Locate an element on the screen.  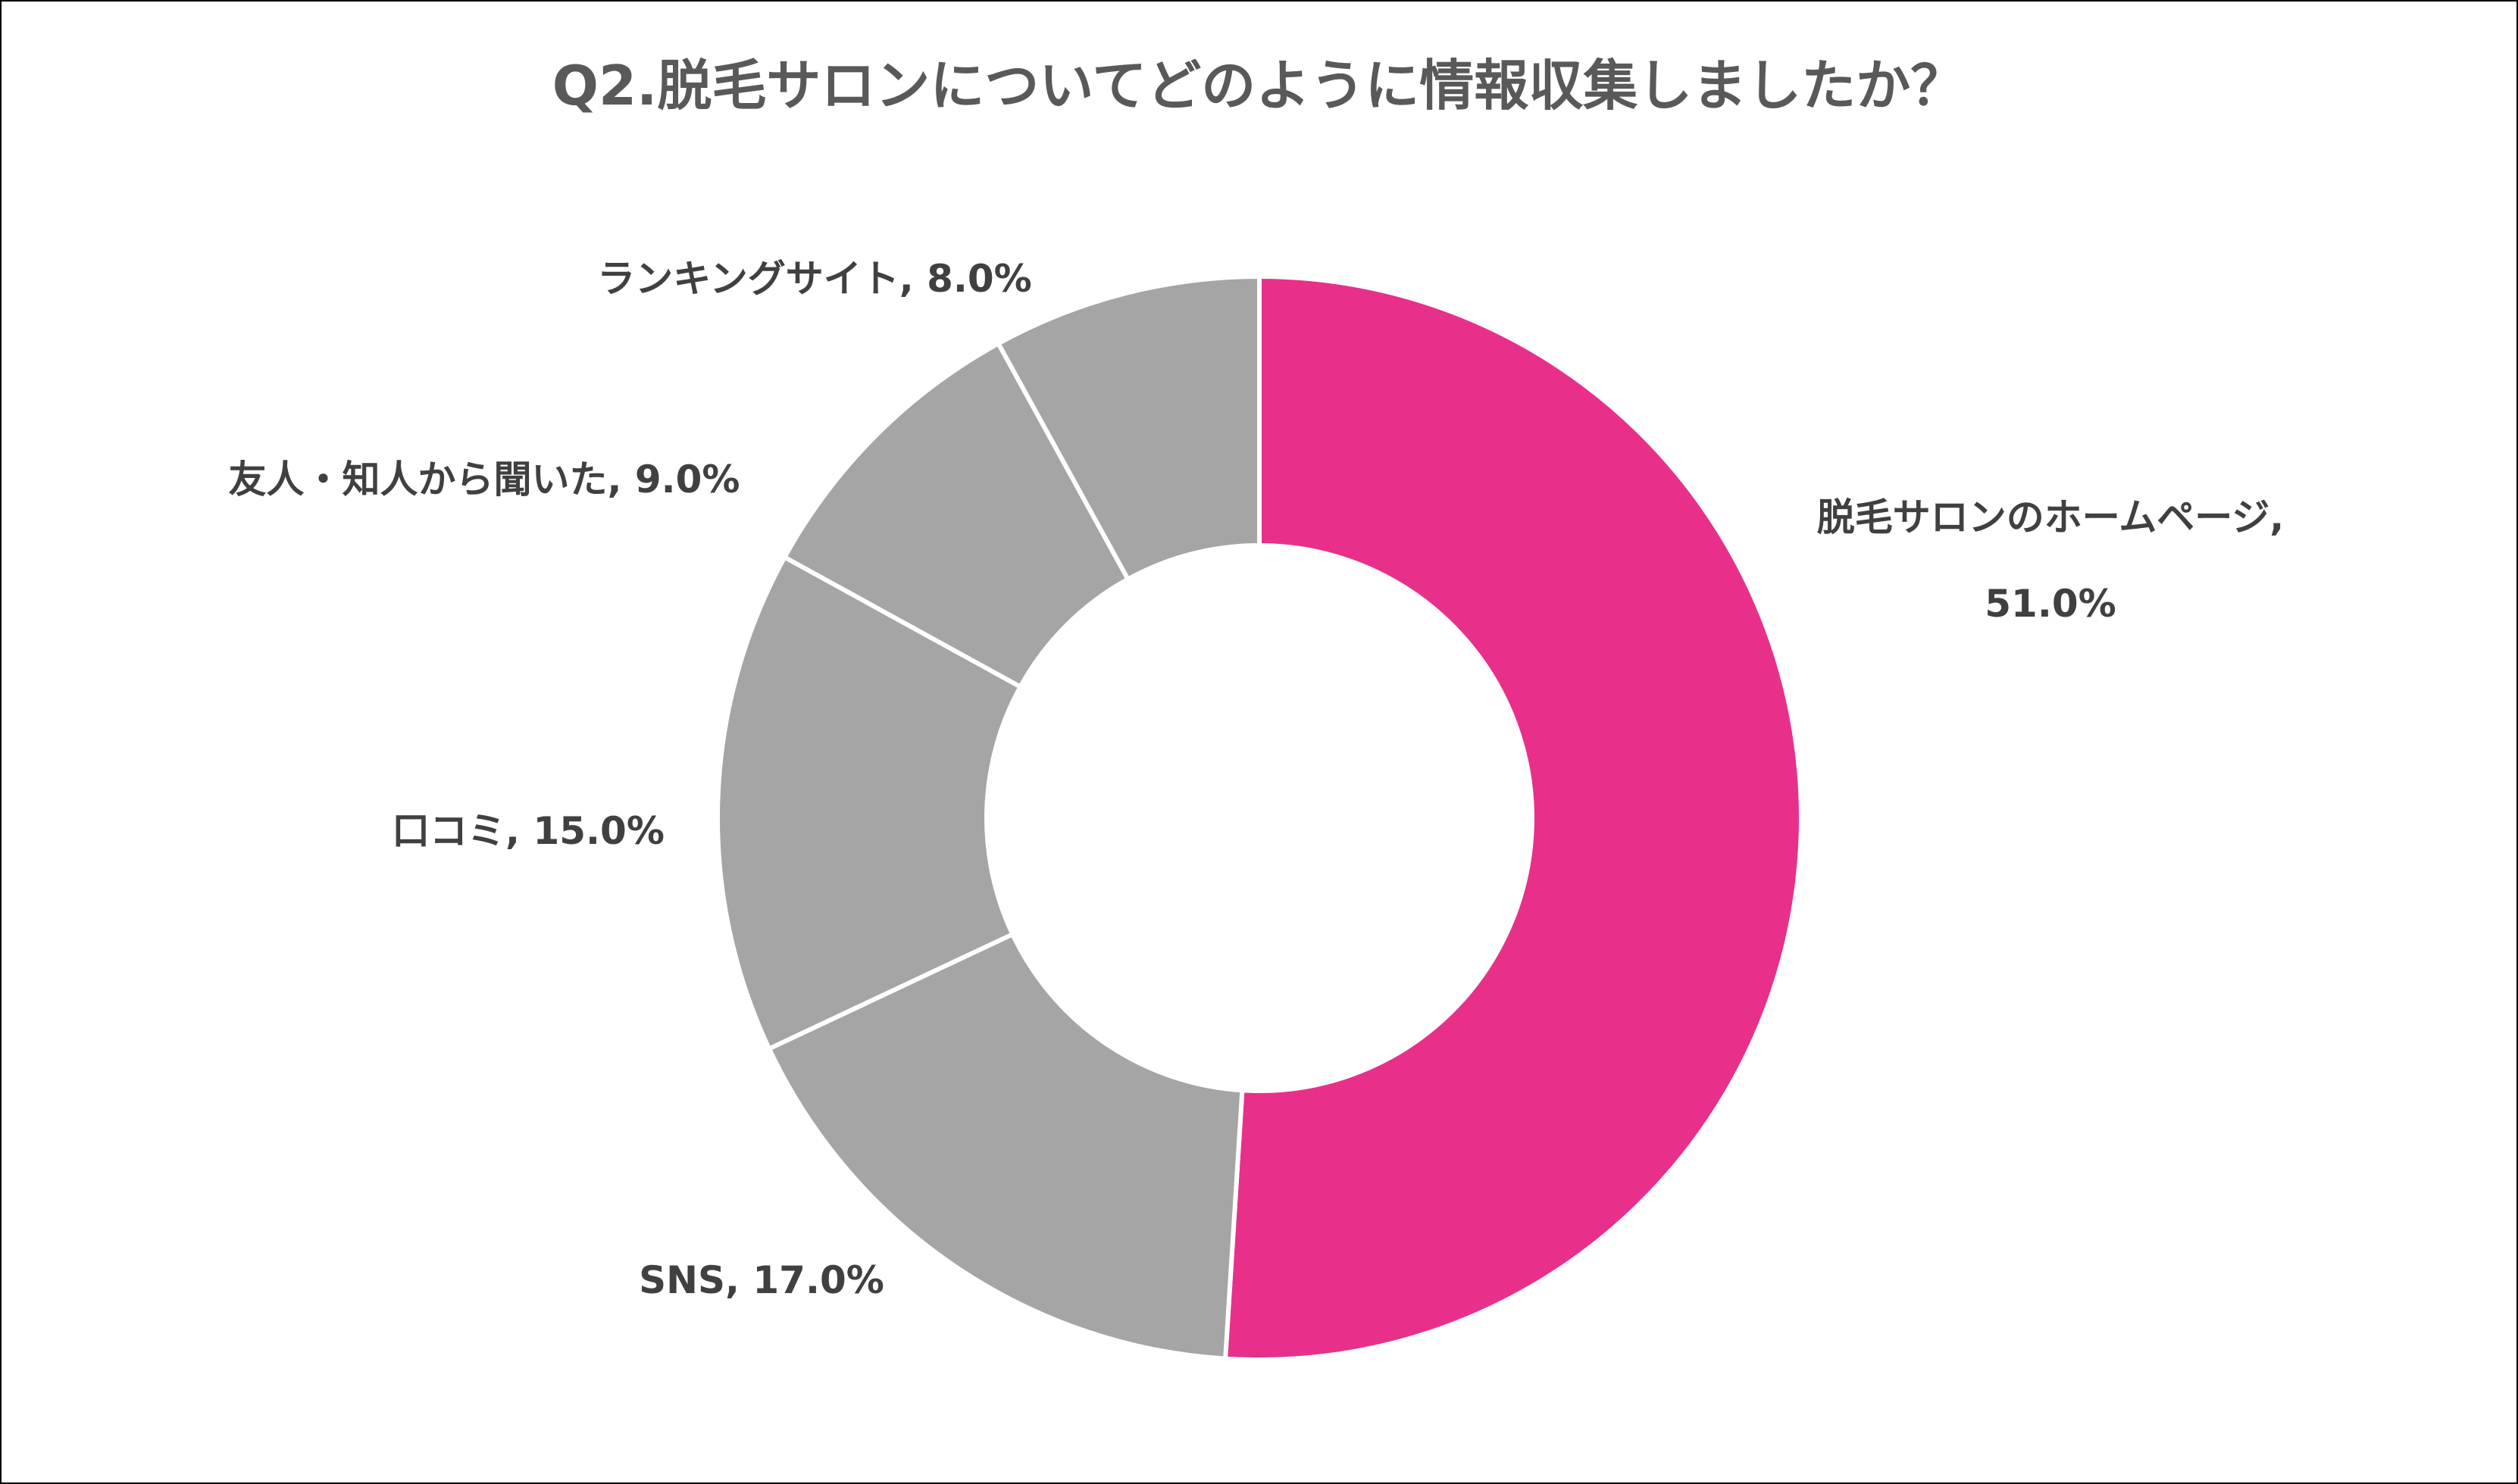
slice-label-2: 口コミ, 15.0% is located at coordinates (528, 831).